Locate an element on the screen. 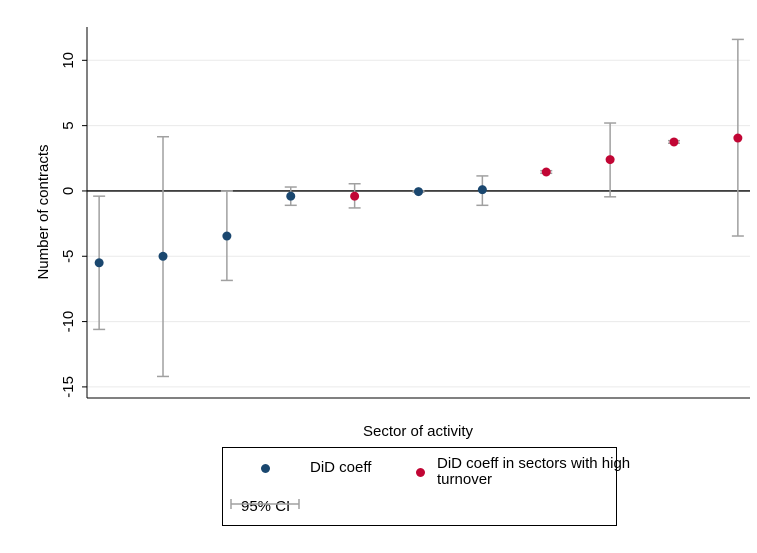  legend-label: 95% CI is located at coordinates (266, 506).